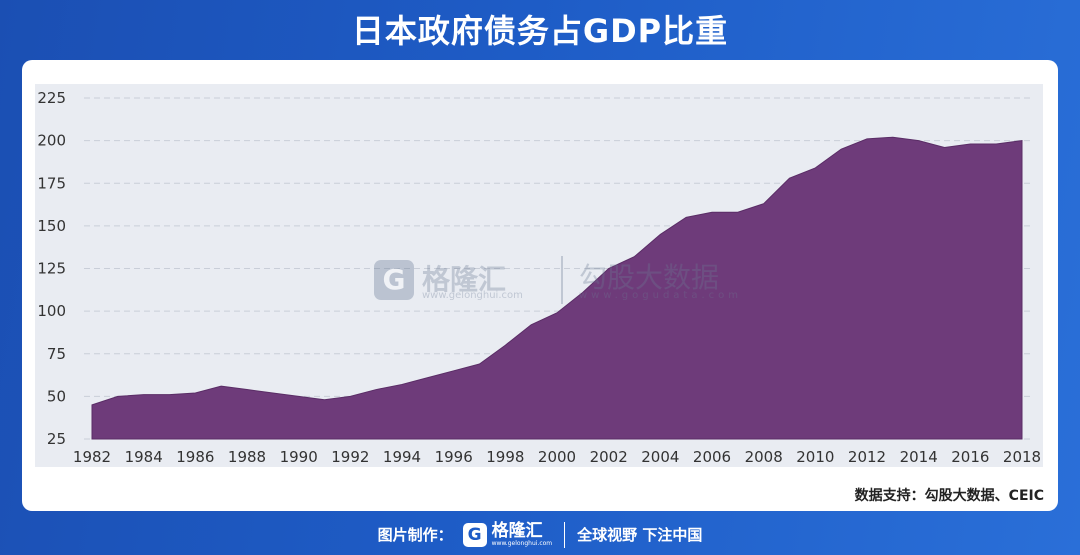 The width and height of the screenshot is (1080, 555). I want to click on watermark-url: www.gelonghui.com, so click(472, 295).